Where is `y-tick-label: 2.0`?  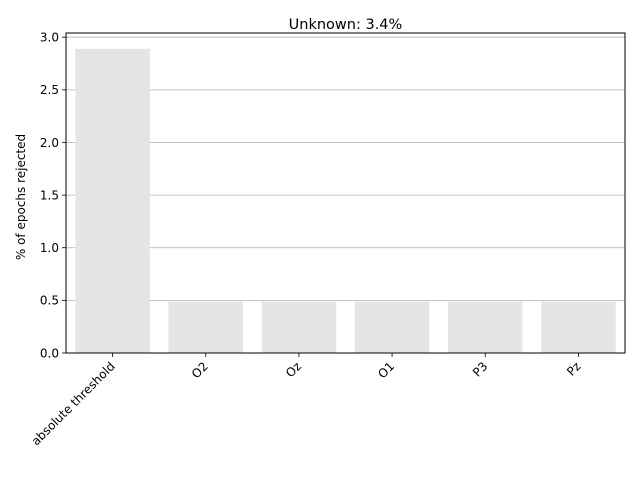
y-tick-label: 2.0 is located at coordinates (49, 143).